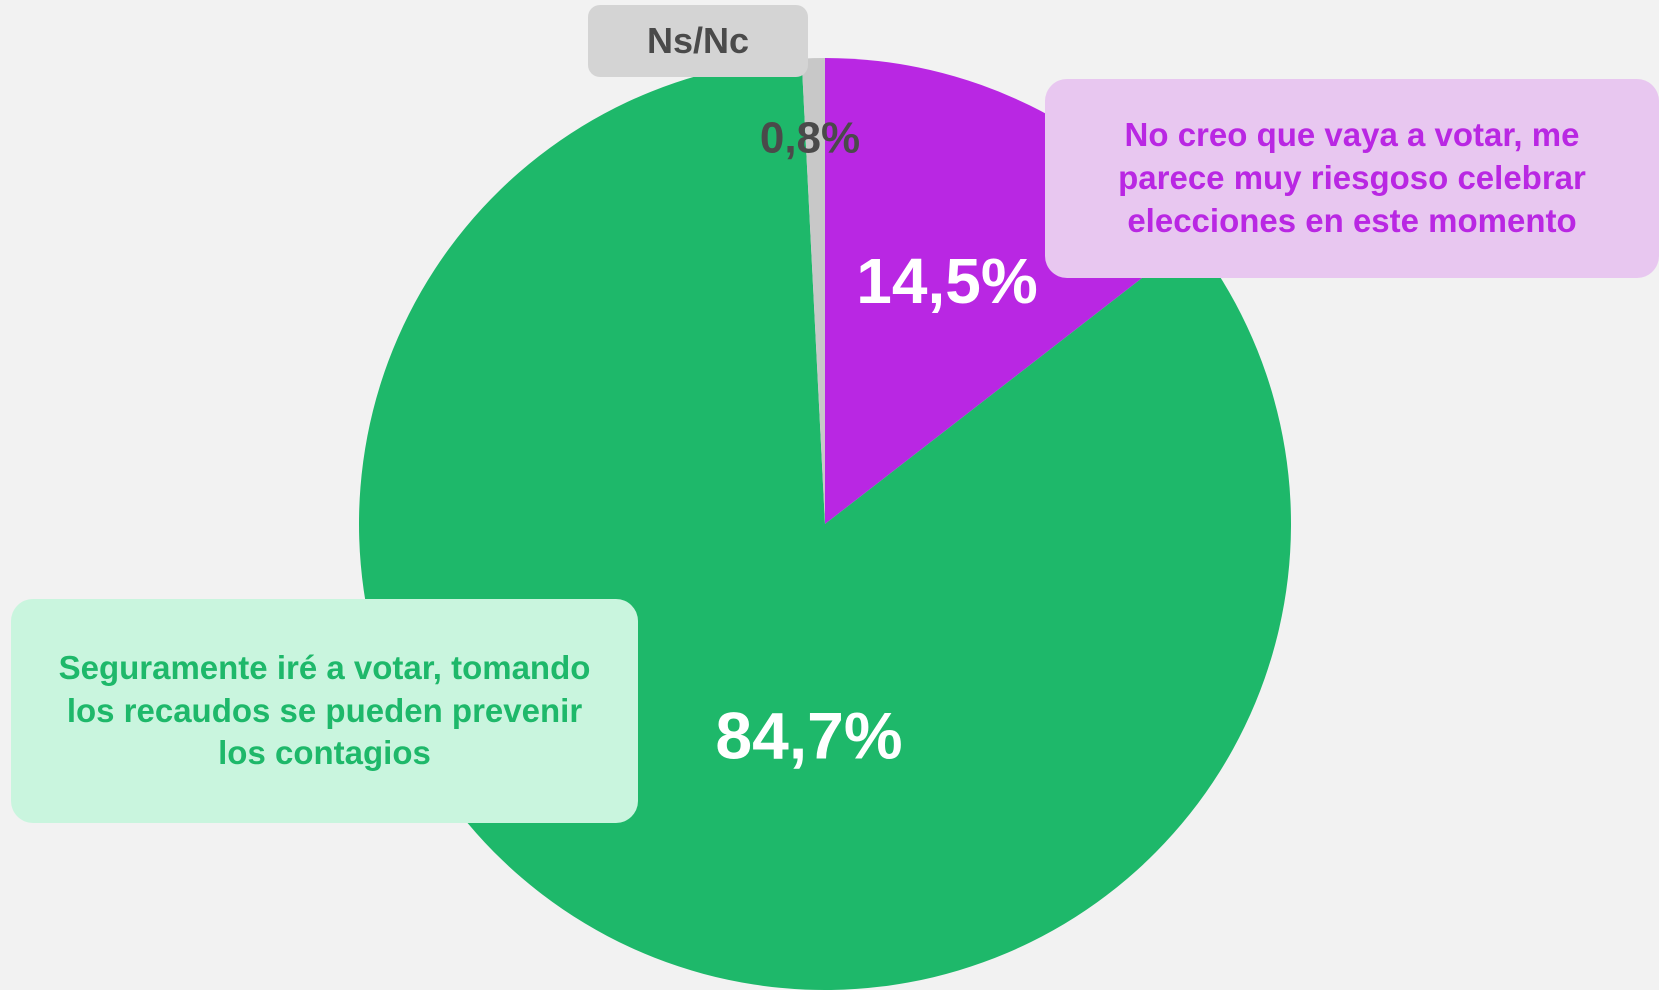 This screenshot has height=990, width=1659. Describe the element at coordinates (698, 41) in the screenshot. I see `category-label: Ns/Nc` at that location.